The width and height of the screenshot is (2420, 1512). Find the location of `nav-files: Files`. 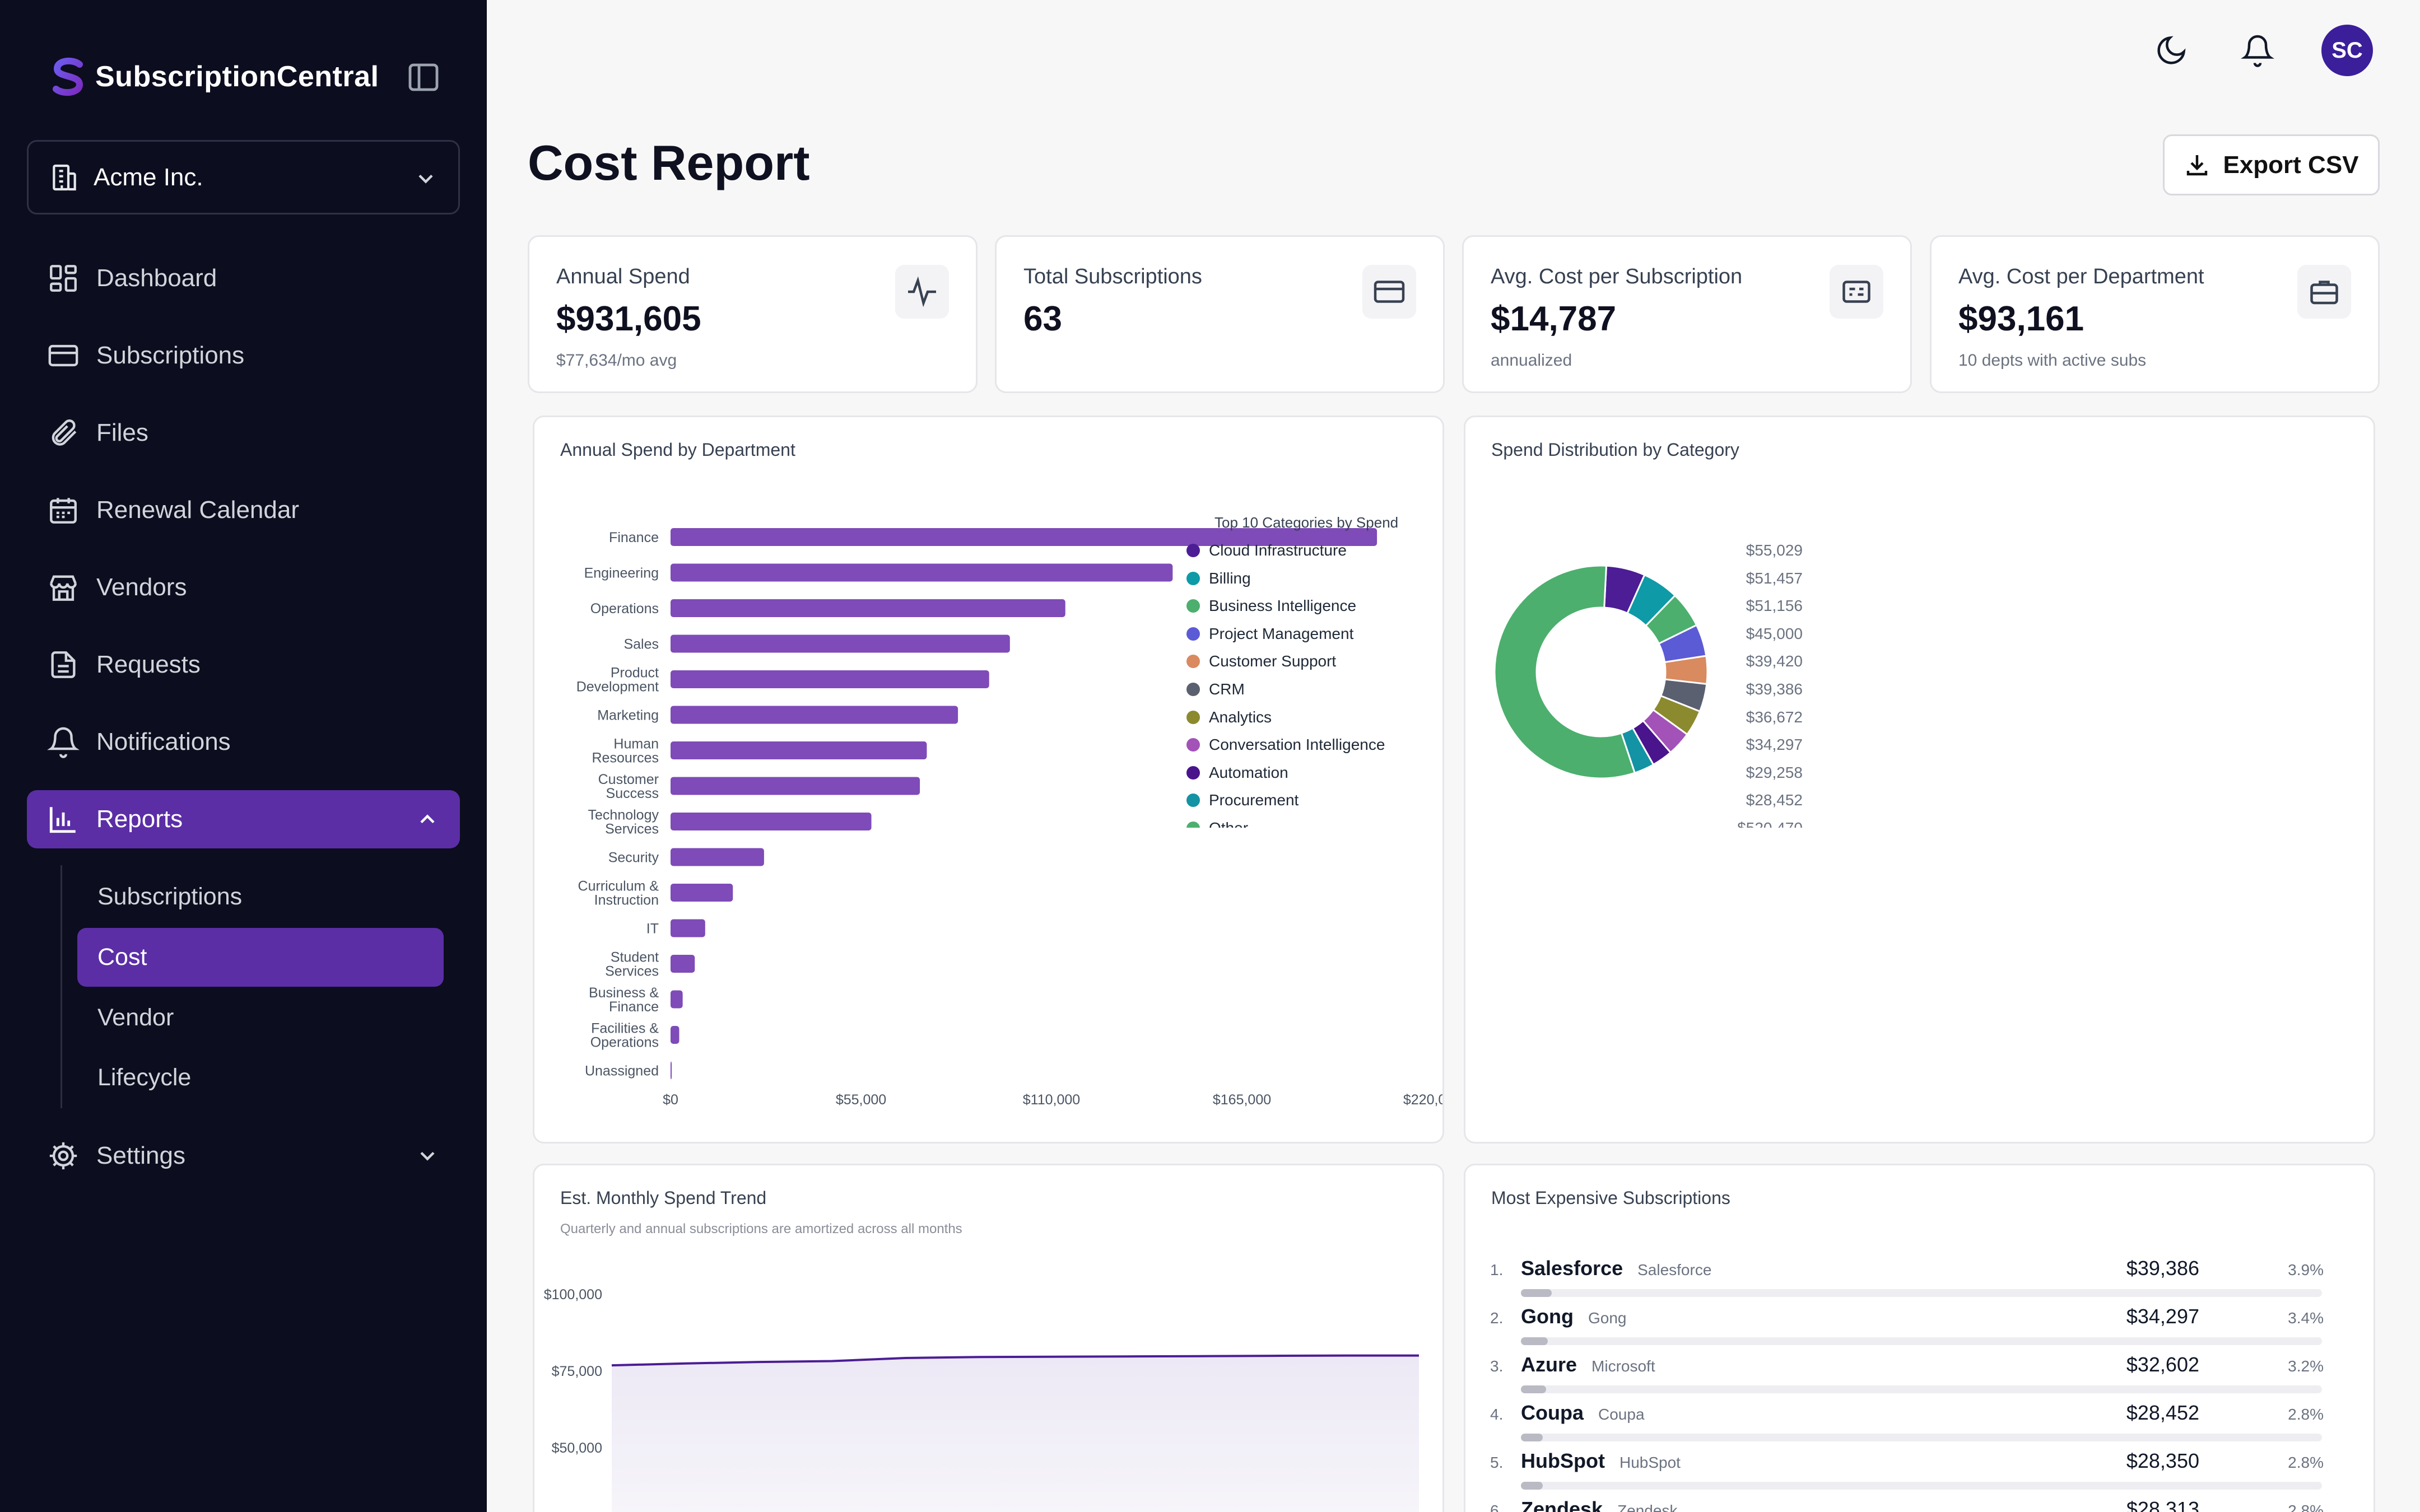

nav-files: Files is located at coordinates (244, 433).